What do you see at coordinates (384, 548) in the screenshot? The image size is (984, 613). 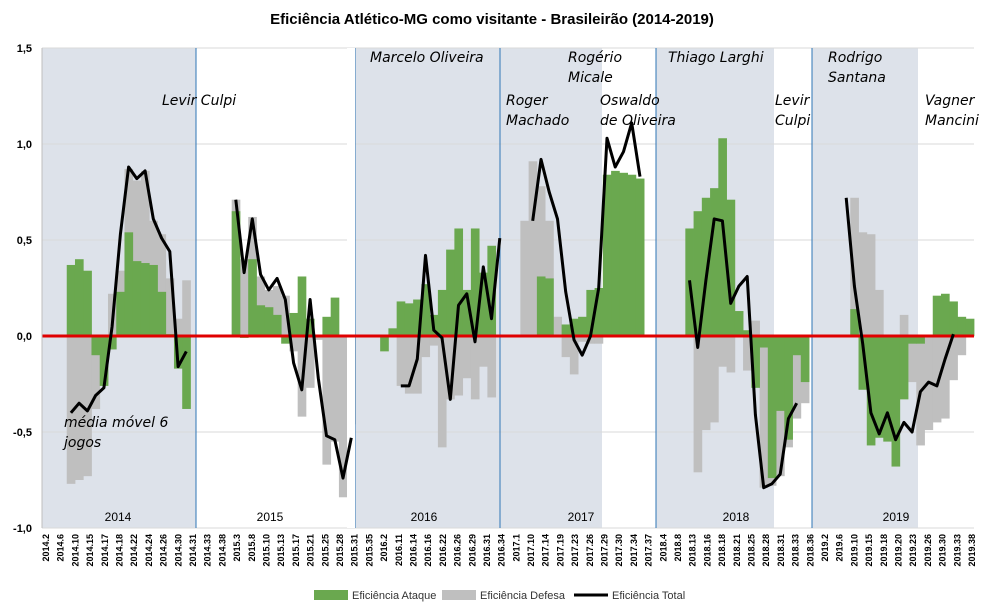 I see `x-tick-label: 2016.2` at bounding box center [384, 548].